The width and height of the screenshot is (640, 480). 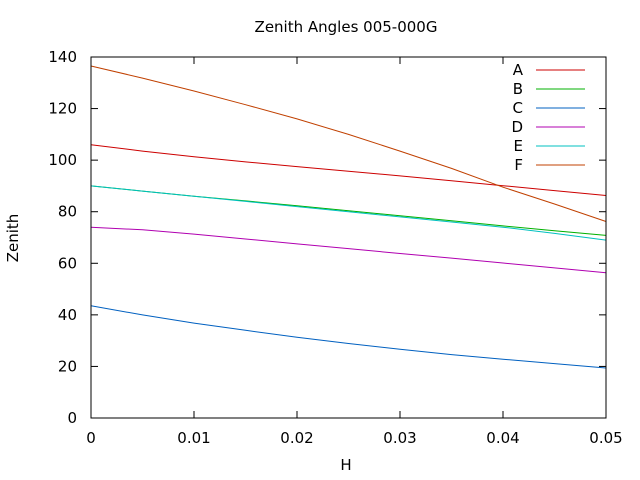 What do you see at coordinates (72, 418) in the screenshot?
I see `y-tick-label: 0` at bounding box center [72, 418].